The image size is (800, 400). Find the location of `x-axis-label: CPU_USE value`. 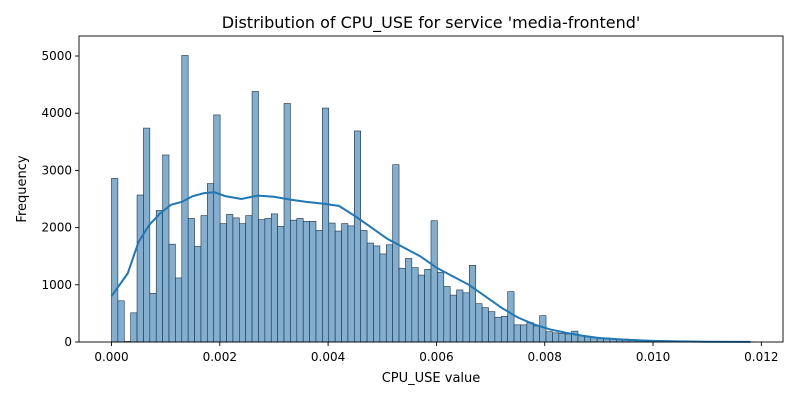

x-axis-label: CPU_USE value is located at coordinates (431, 378).